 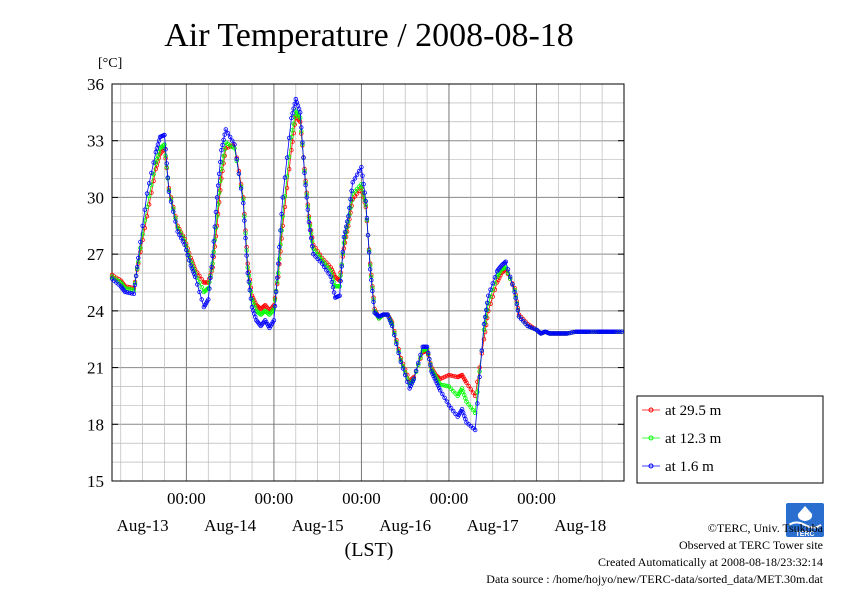 I want to click on y-tick-label: 15, so click(x=95, y=481).